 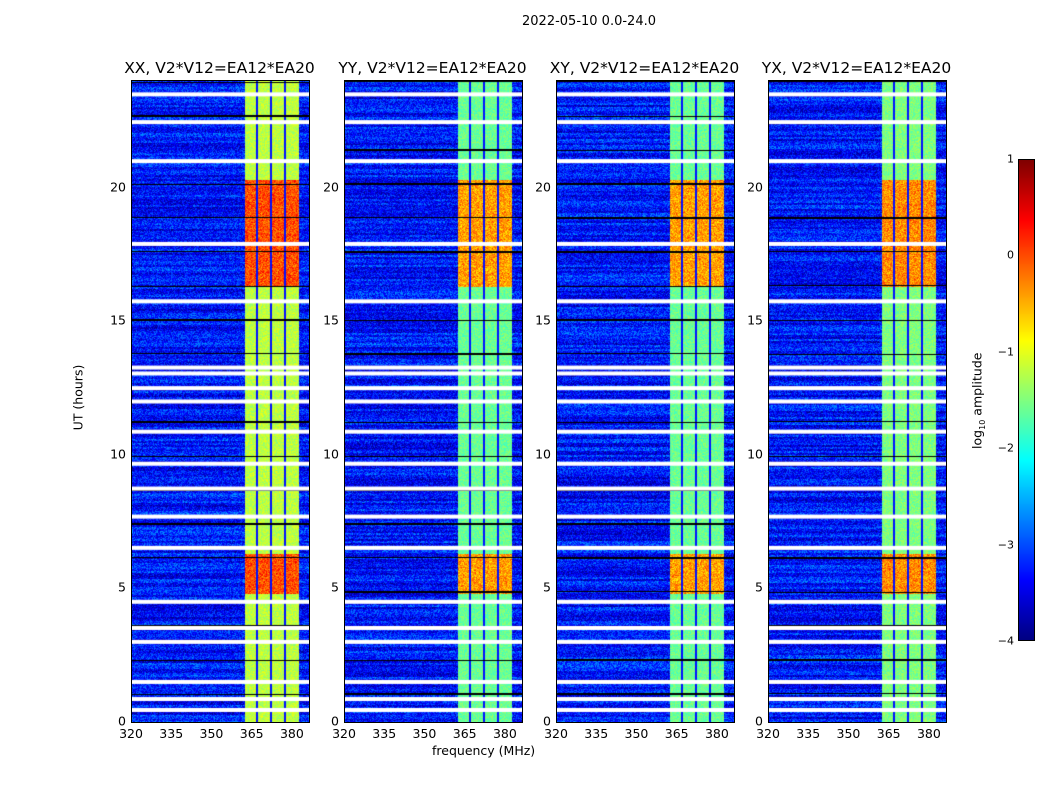 I want to click on colorbar-tick-label: −1, so click(x=1005, y=352).